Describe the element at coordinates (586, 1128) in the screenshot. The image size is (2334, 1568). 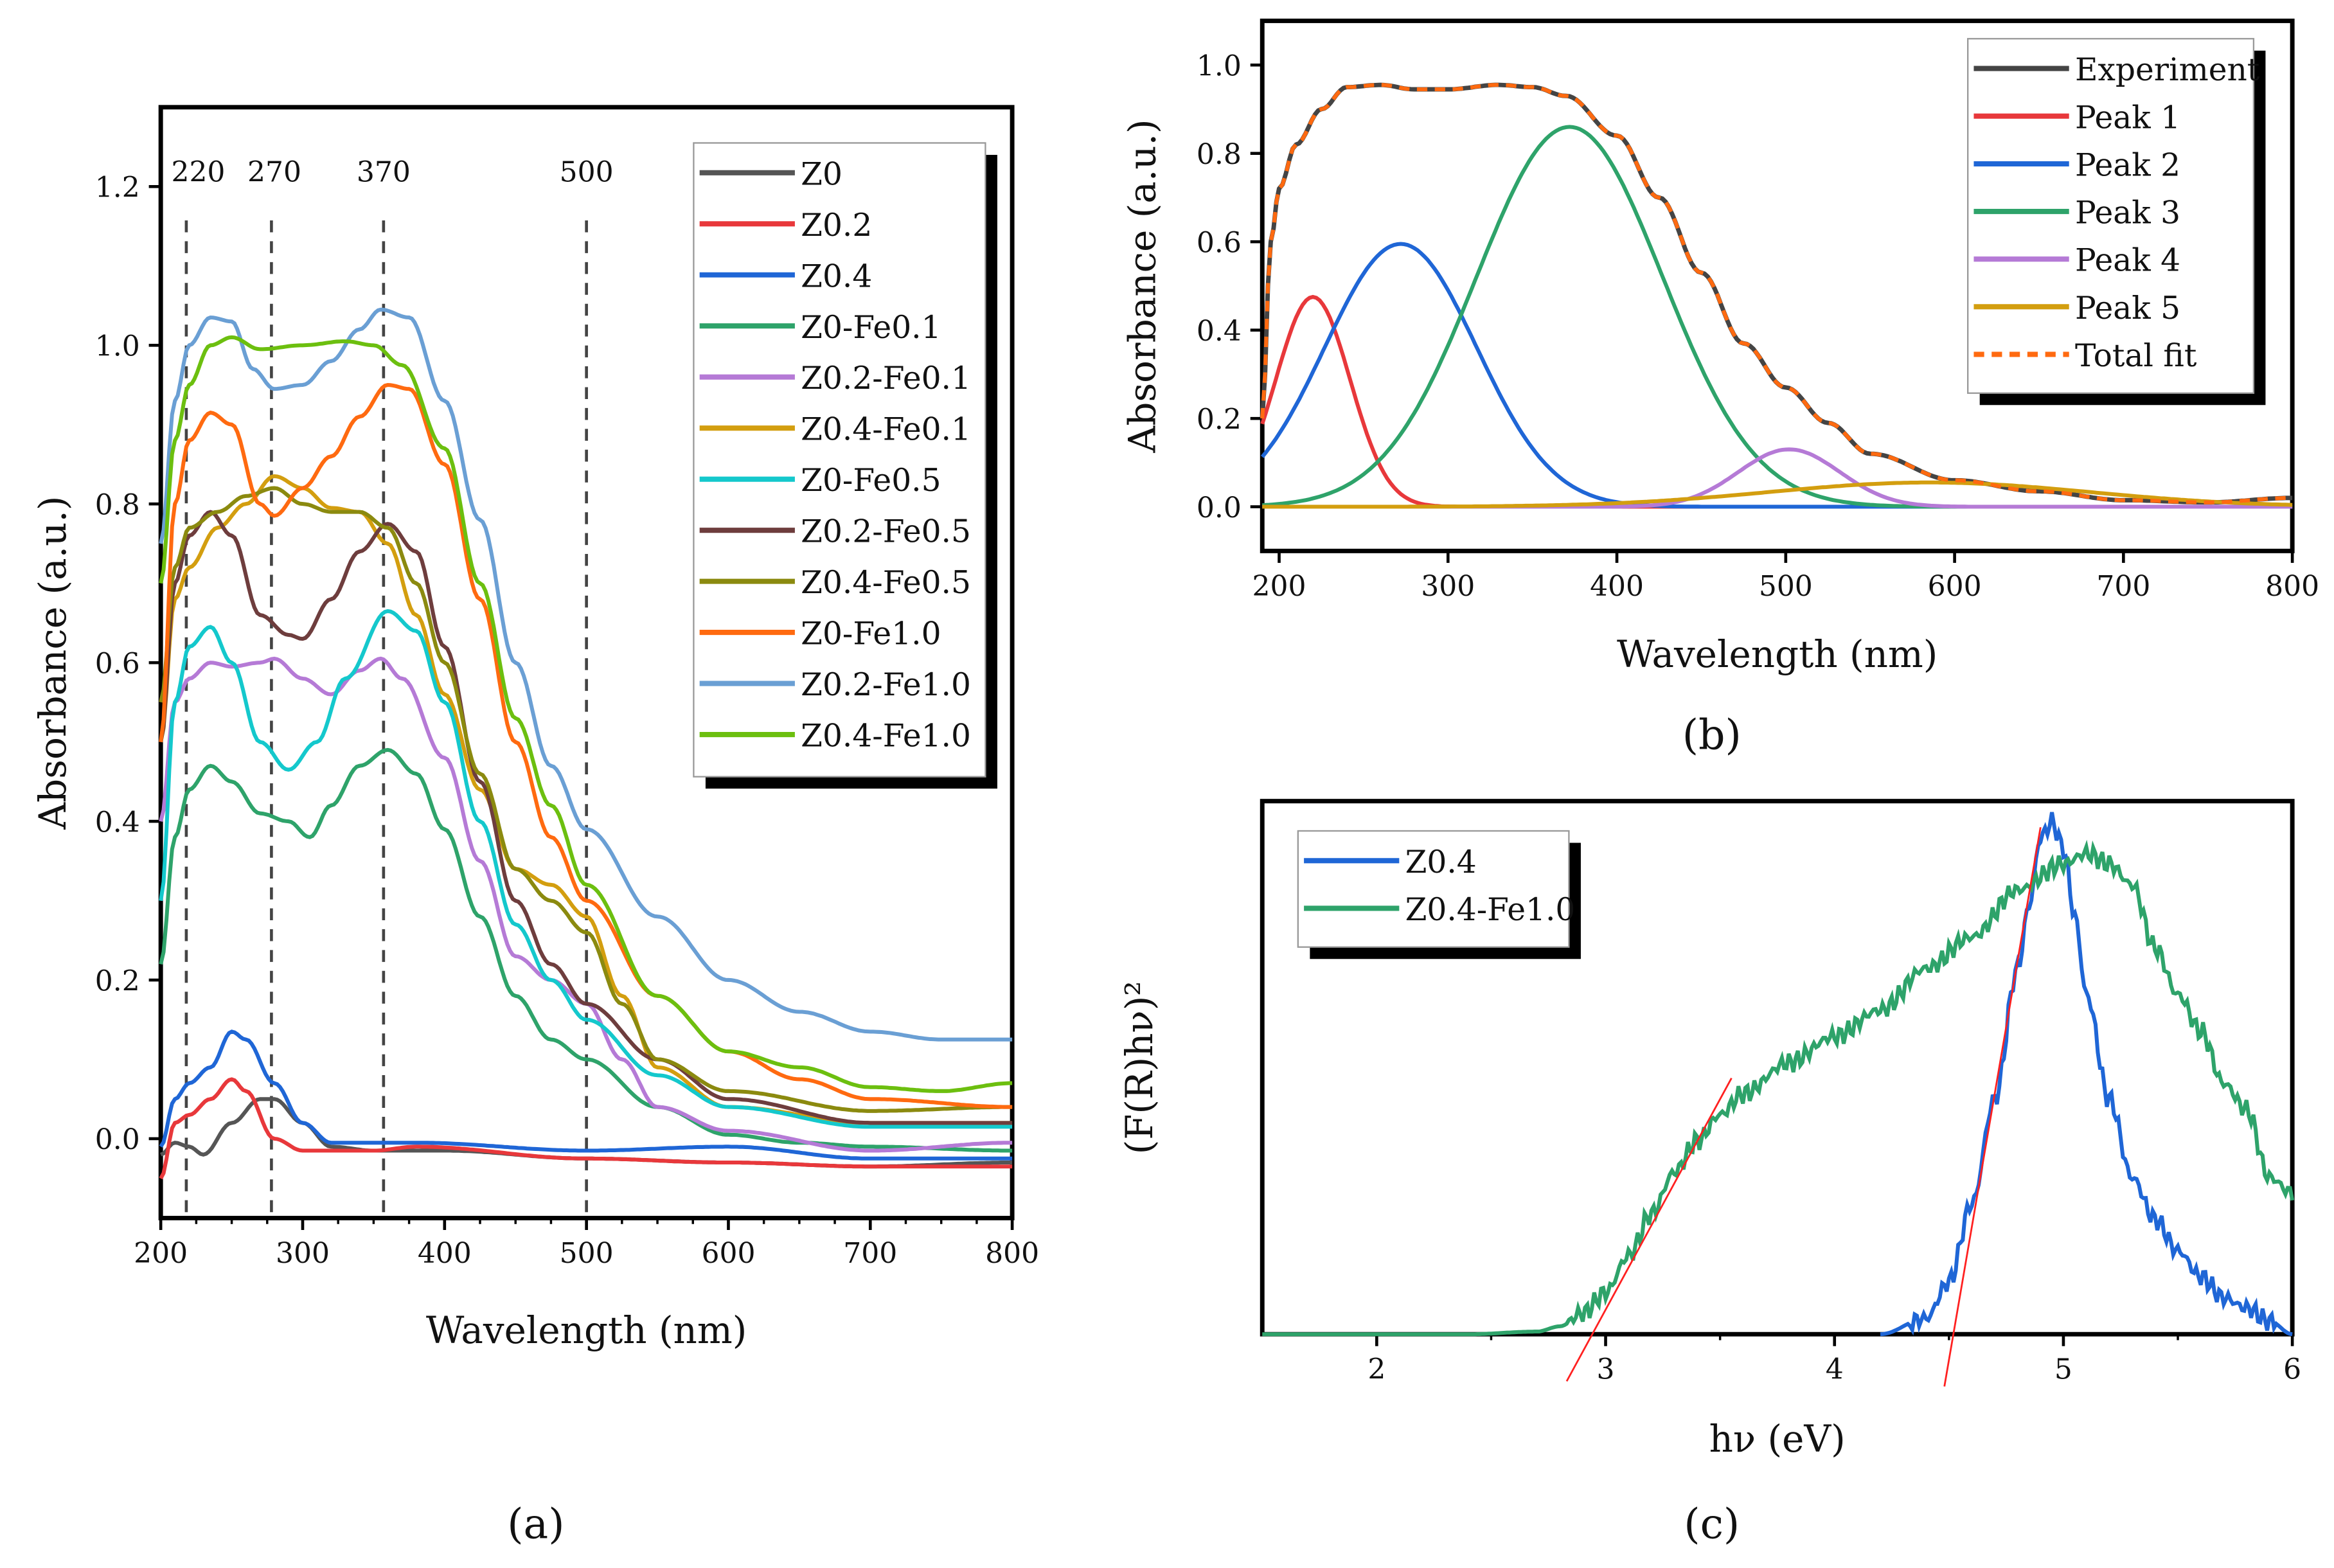
I see `series-line-Z0.2` at that location.